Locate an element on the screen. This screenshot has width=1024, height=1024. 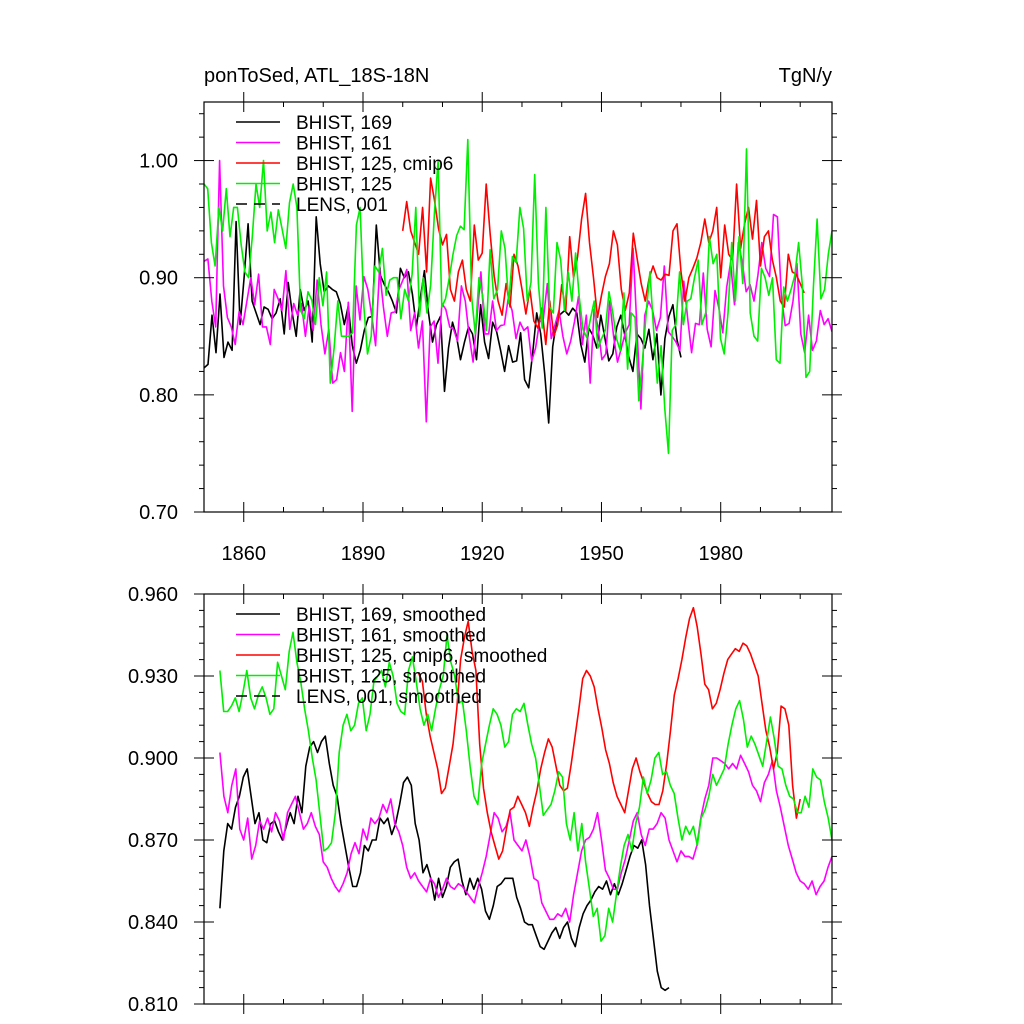
y-tick-label: 0.870 is located at coordinates (153, 841).